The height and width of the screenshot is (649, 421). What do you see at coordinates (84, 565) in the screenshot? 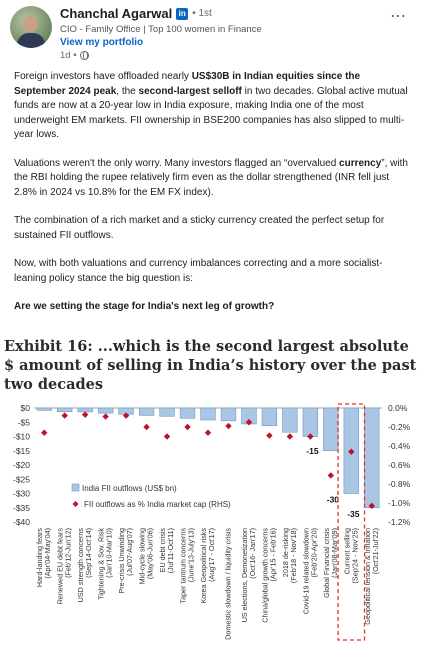
I see `x-tick-label: USD strength concerns(Sep'14-Oct'14)` at bounding box center [84, 565].